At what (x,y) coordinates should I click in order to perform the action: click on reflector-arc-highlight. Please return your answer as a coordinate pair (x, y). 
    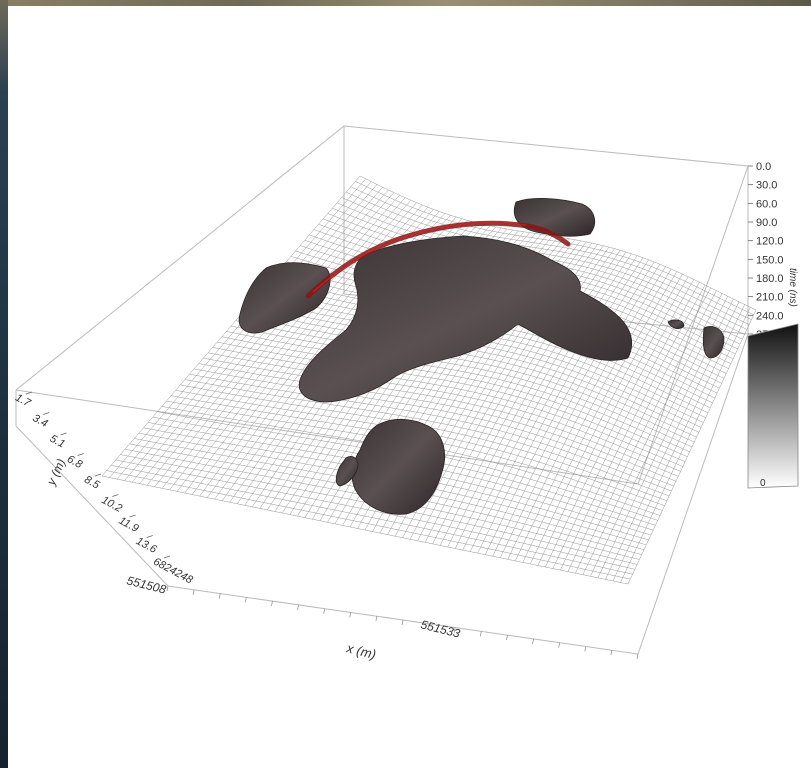
    Looking at the image, I should click on (419, 257).